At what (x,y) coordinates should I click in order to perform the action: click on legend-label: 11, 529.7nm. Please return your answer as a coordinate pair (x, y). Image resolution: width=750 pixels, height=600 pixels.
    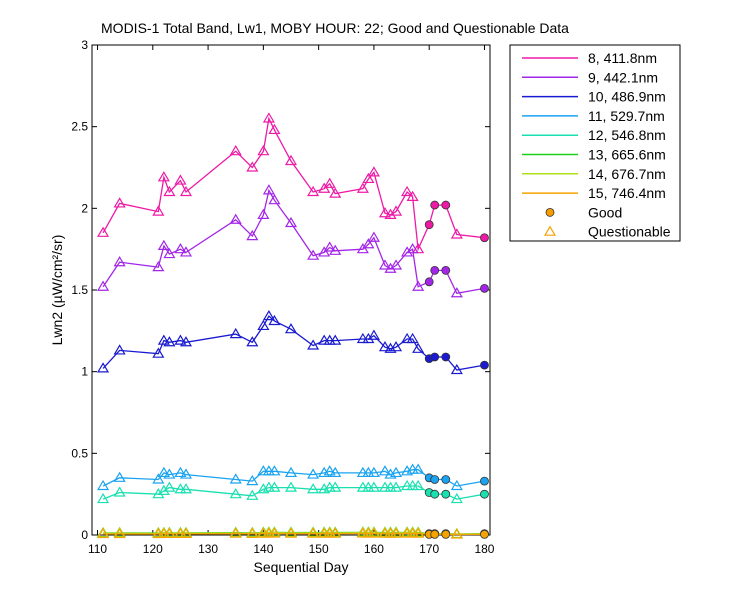
    Looking at the image, I should click on (626, 116).